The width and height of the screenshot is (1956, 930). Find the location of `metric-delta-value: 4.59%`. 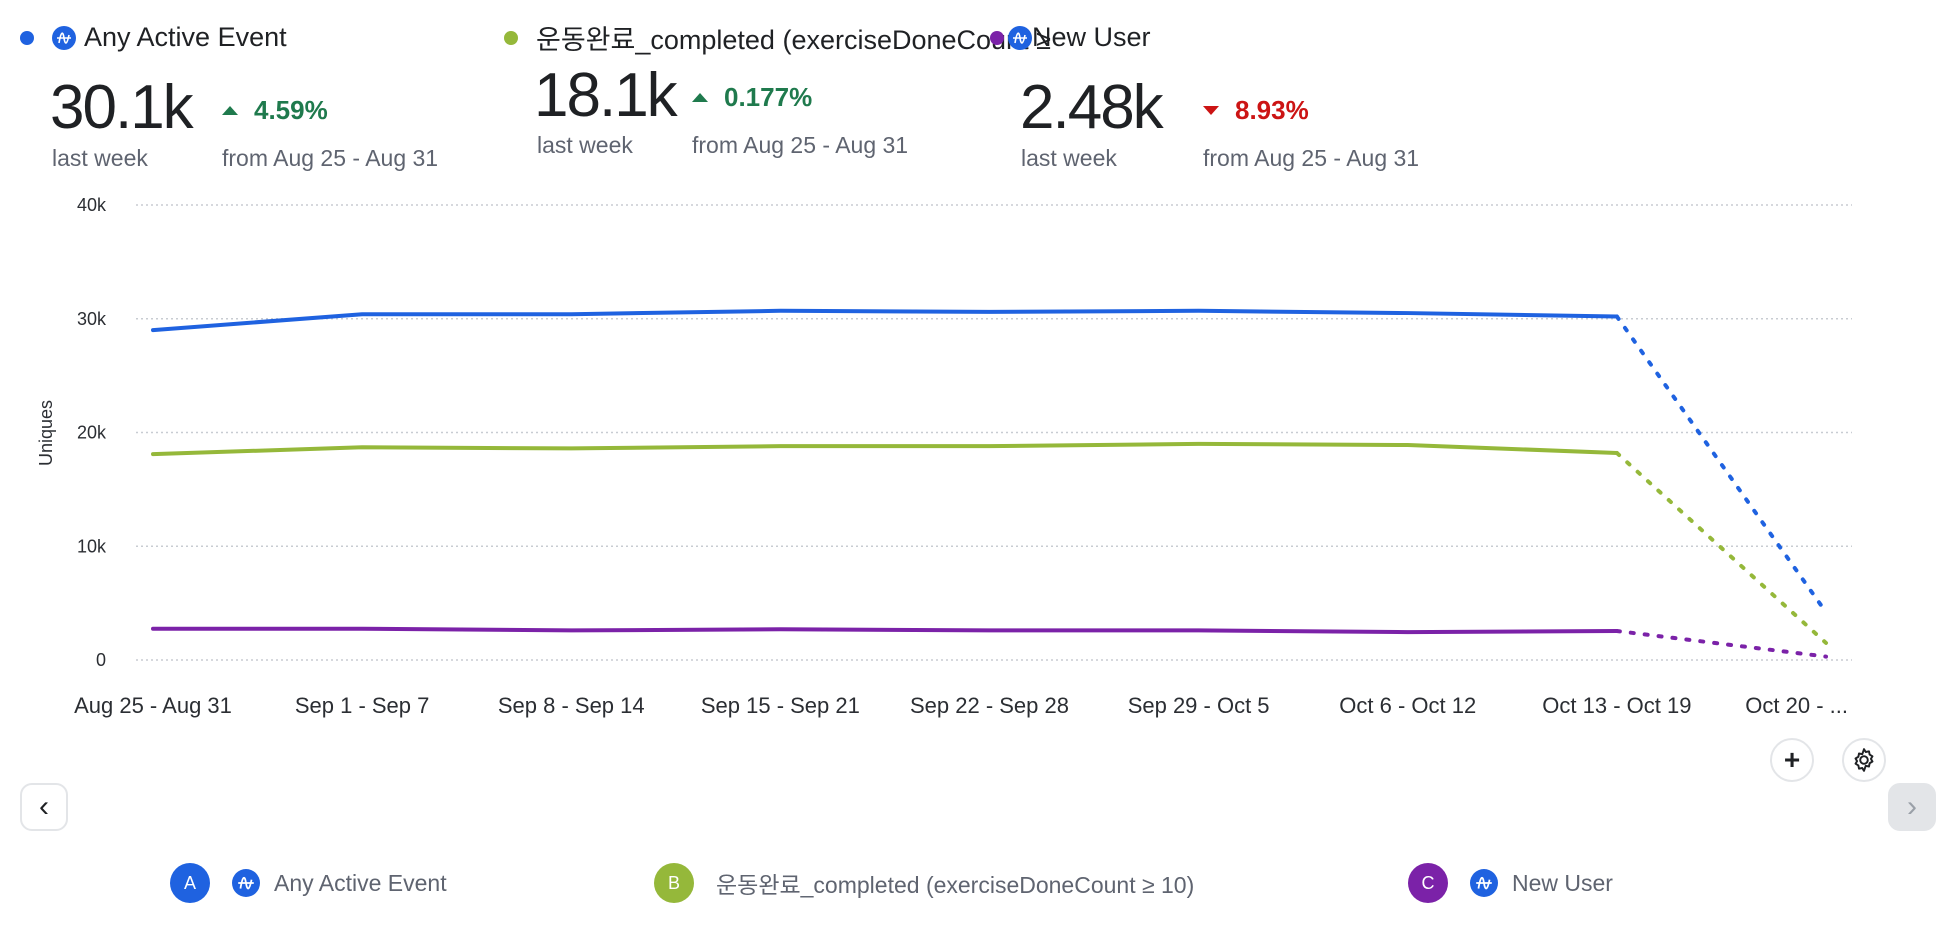

metric-delta-value: 4.59% is located at coordinates (291, 110).